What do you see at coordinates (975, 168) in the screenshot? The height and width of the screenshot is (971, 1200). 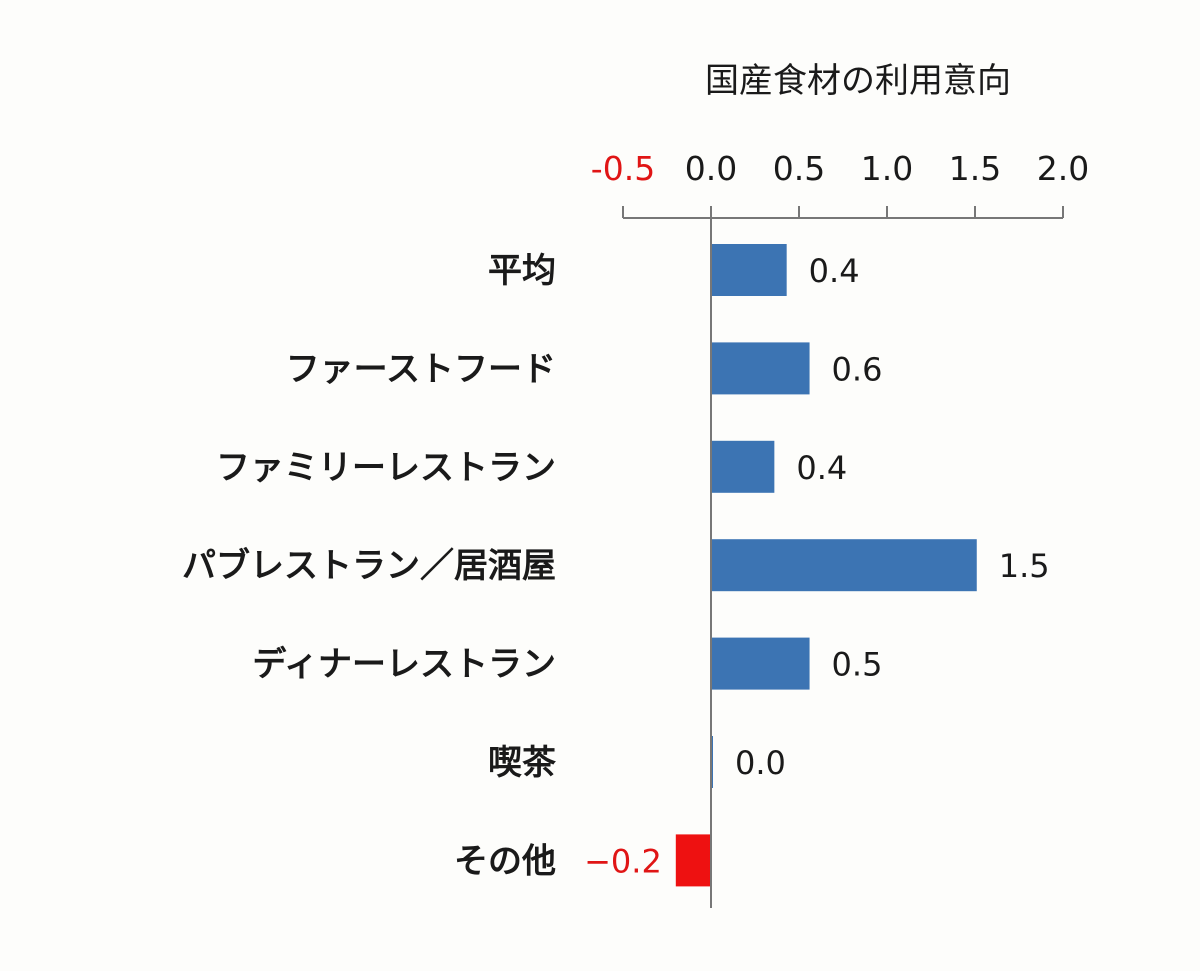 I see `x-tick-label: 1.5` at bounding box center [975, 168].